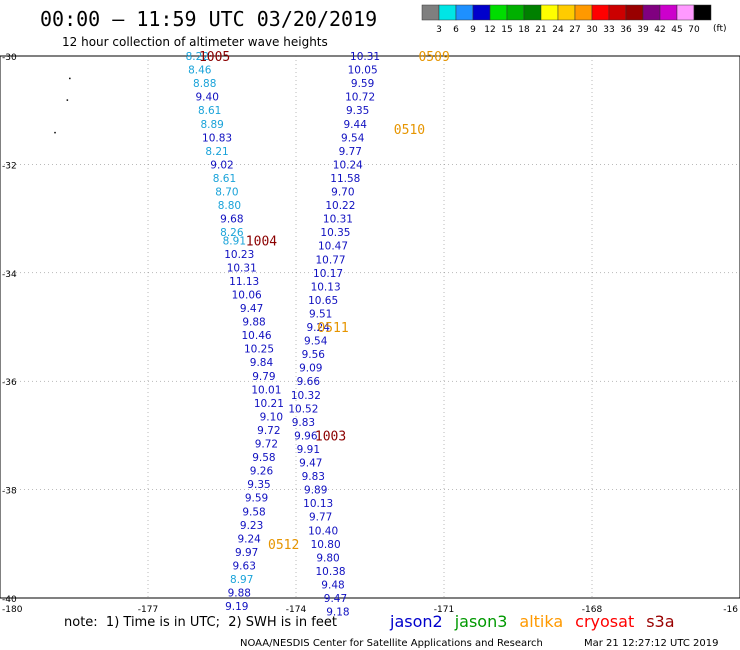  What do you see at coordinates (259, 350) in the screenshot?
I see `wave-height-value: 10.25` at bounding box center [259, 350].